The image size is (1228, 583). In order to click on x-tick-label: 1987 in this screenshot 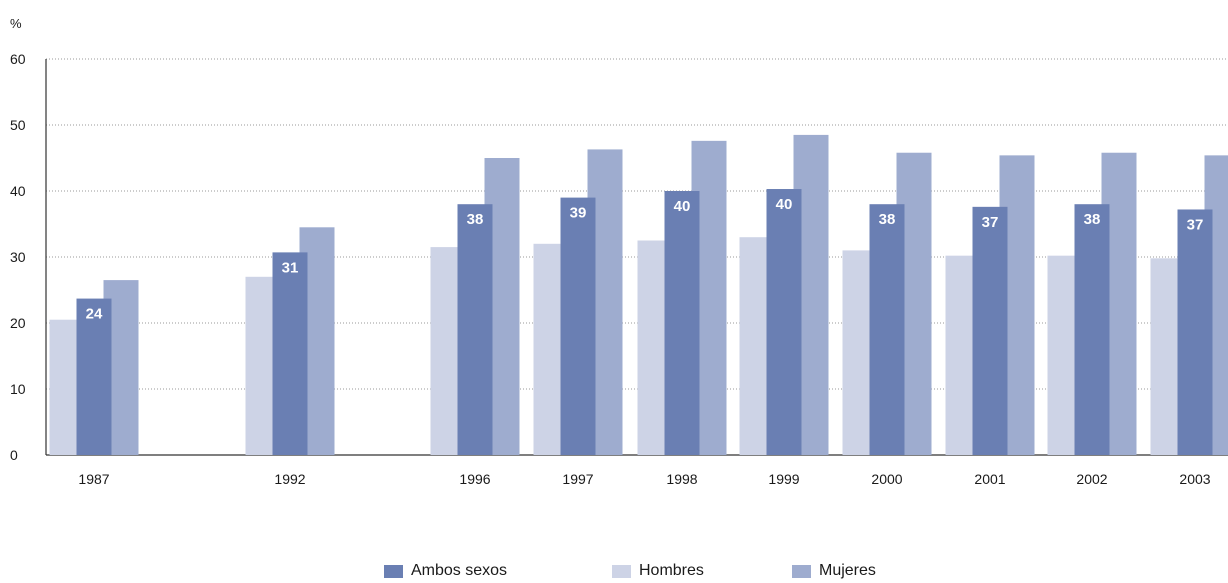, I will do `click(93, 479)`.